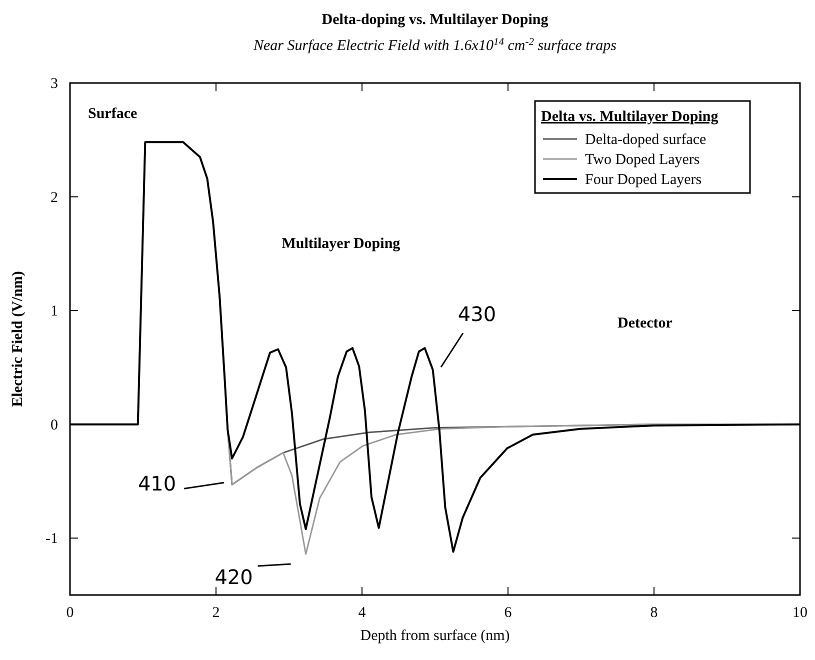 The height and width of the screenshot is (660, 815). Describe the element at coordinates (216, 613) in the screenshot. I see `x-tick-label: 2` at that location.